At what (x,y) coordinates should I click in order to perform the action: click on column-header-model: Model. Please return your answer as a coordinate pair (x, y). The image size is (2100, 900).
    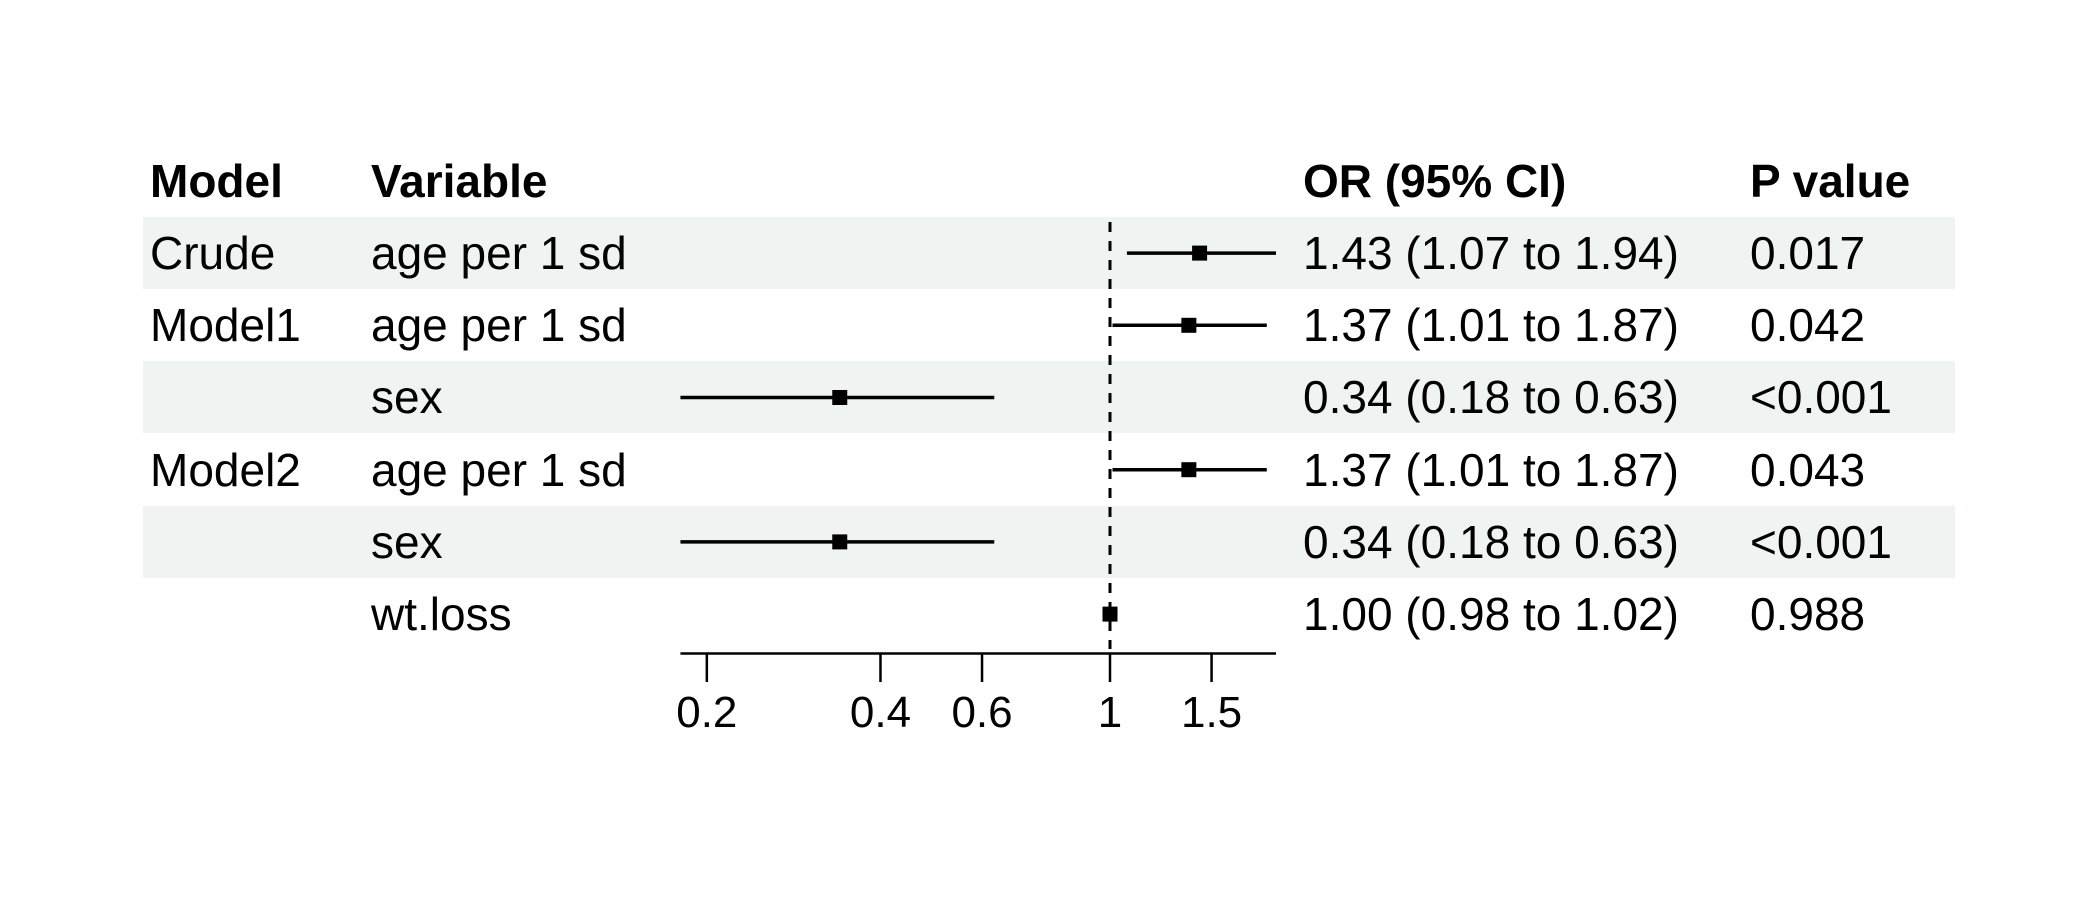
    Looking at the image, I should click on (216, 181).